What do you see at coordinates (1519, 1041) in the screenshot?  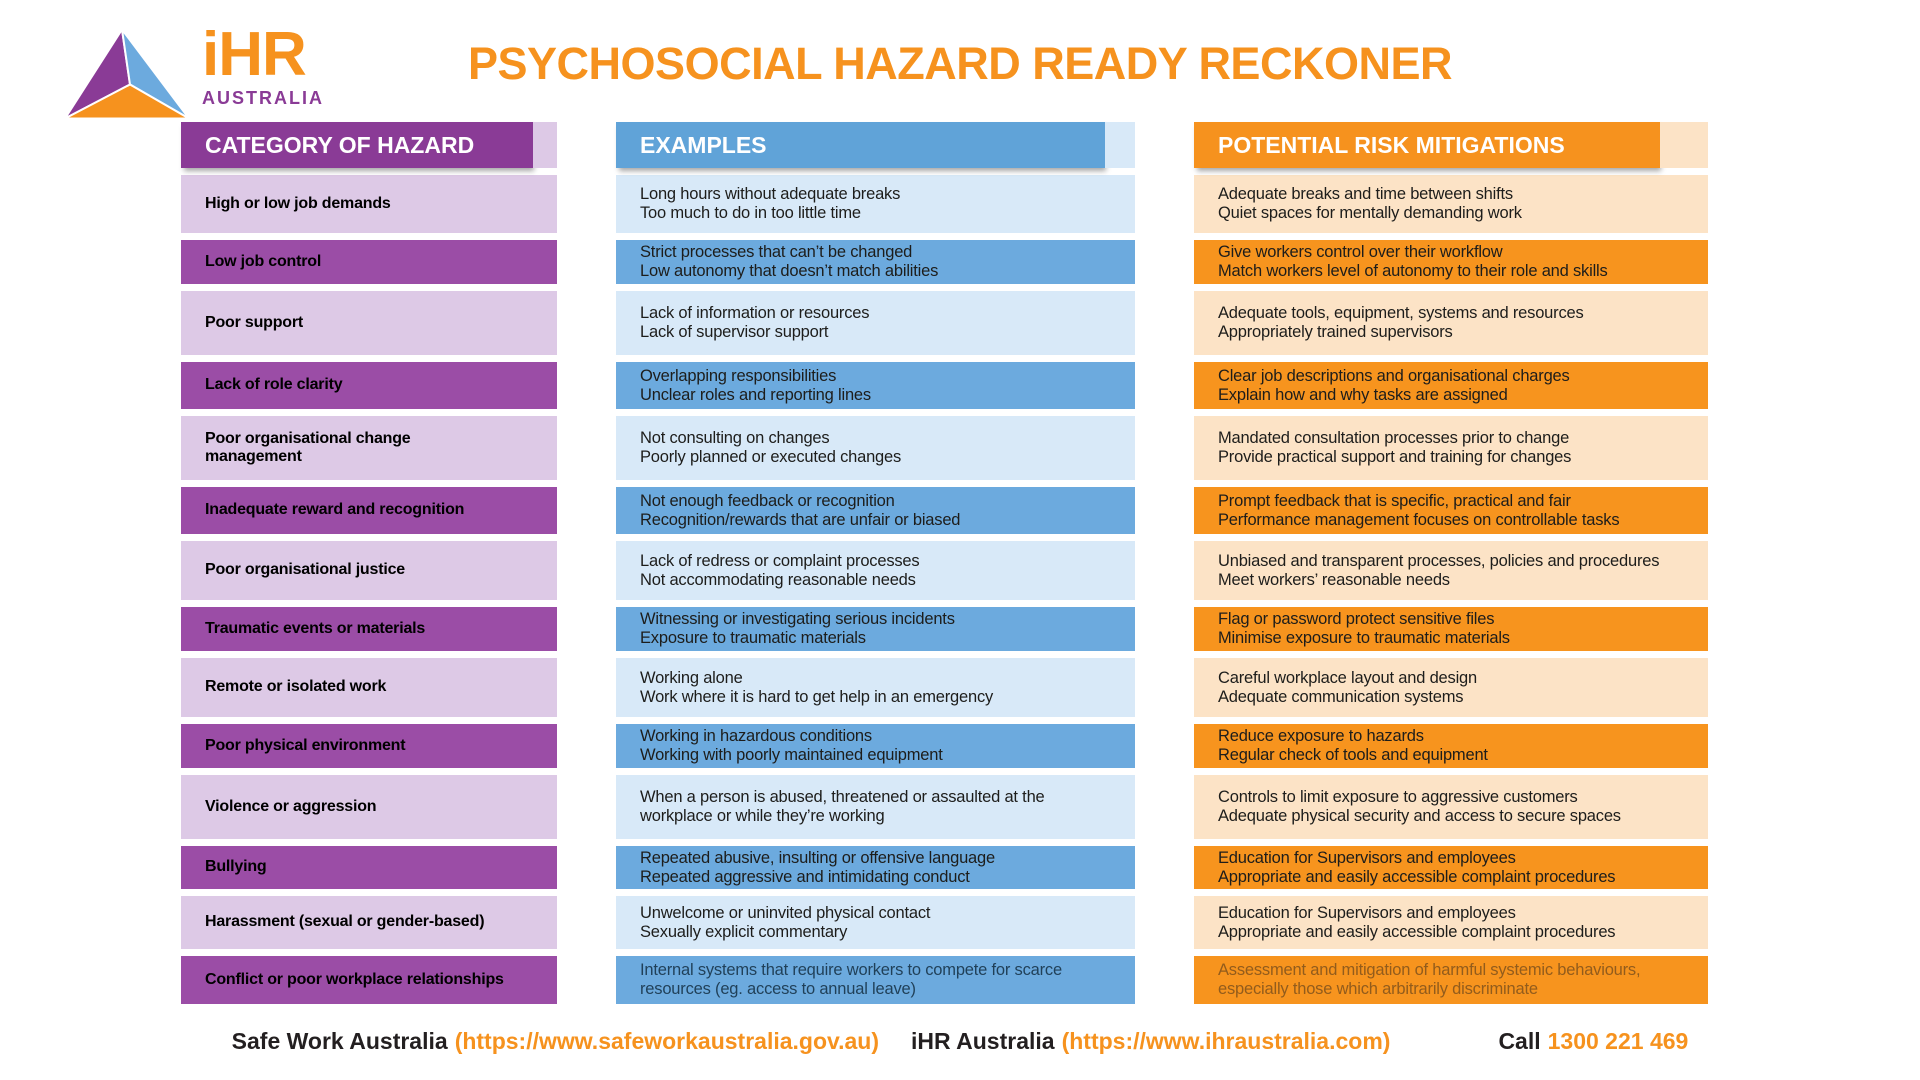 I see `call-label: Call` at bounding box center [1519, 1041].